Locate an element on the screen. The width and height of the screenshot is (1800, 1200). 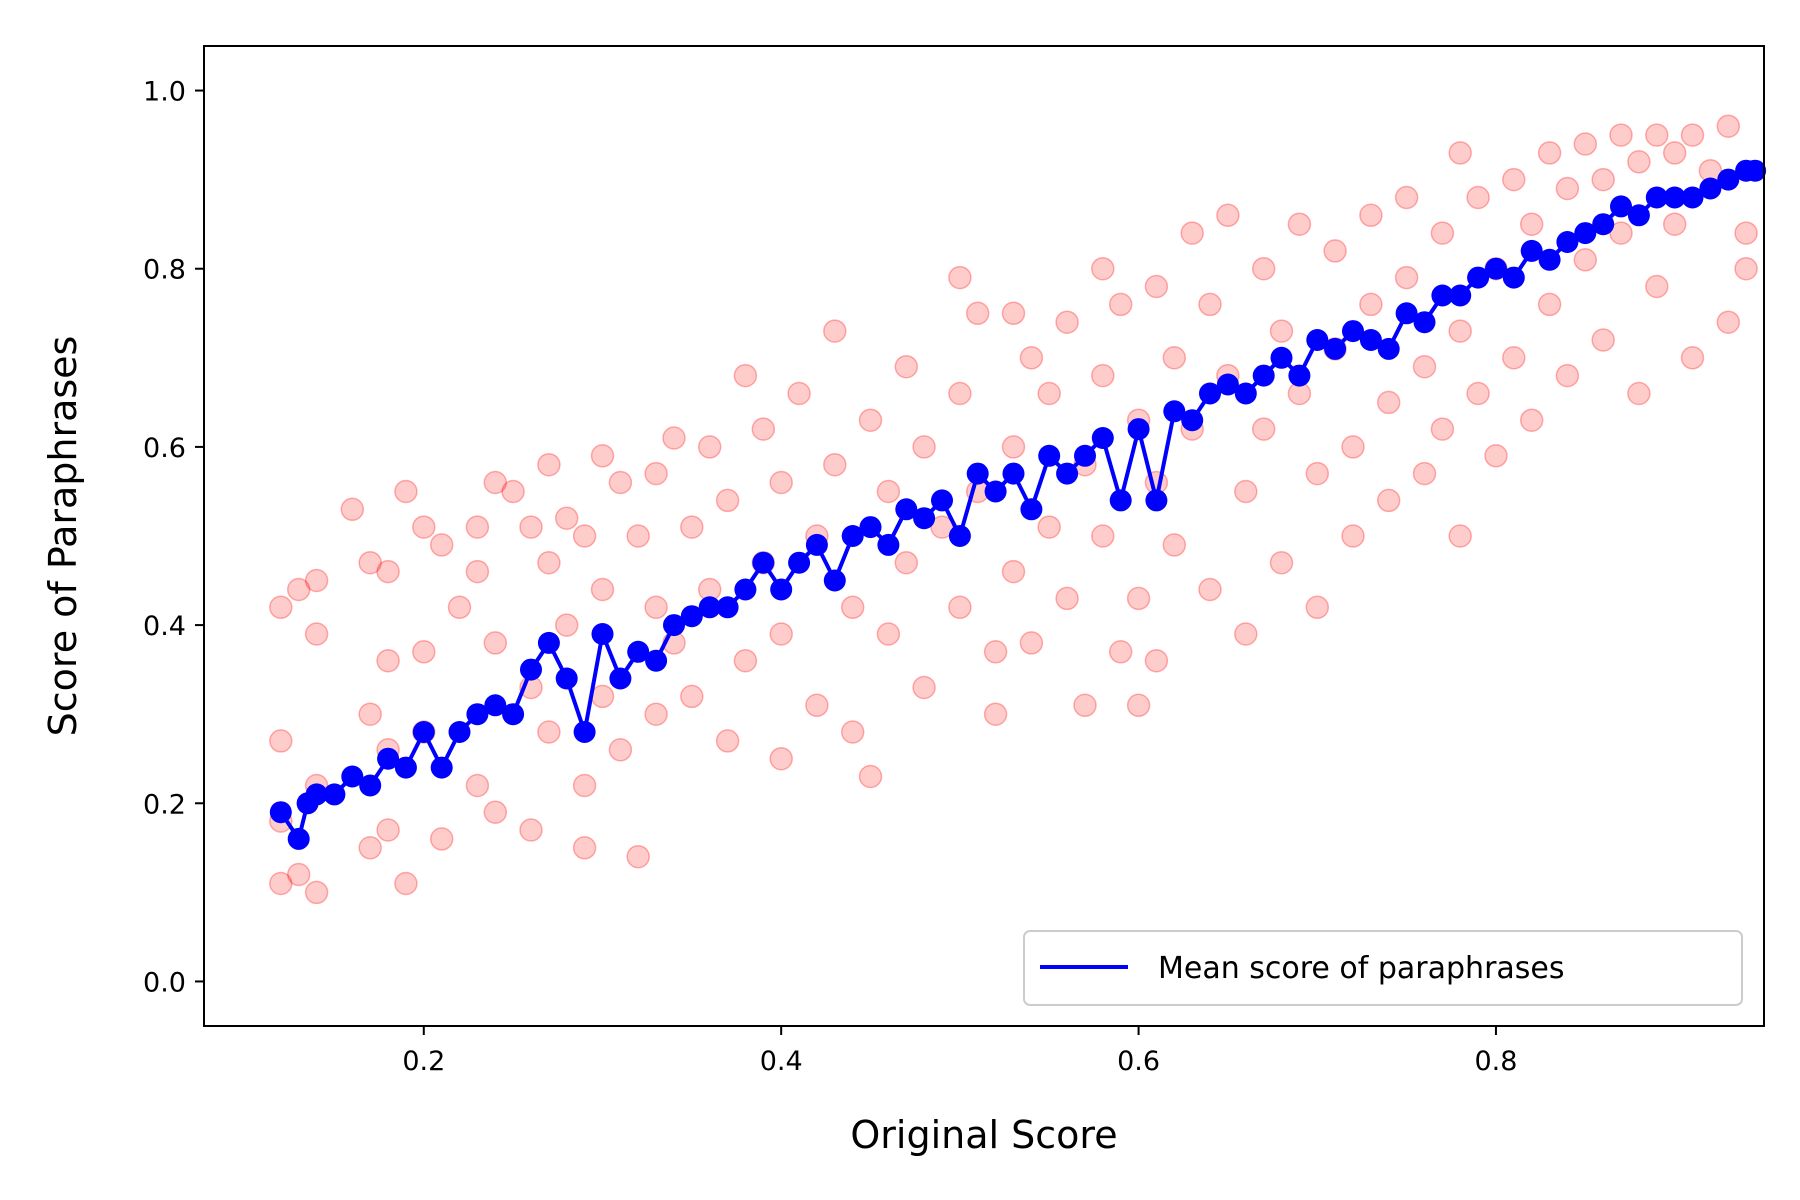
y-tick-label: 1.0 is located at coordinates (164, 92).